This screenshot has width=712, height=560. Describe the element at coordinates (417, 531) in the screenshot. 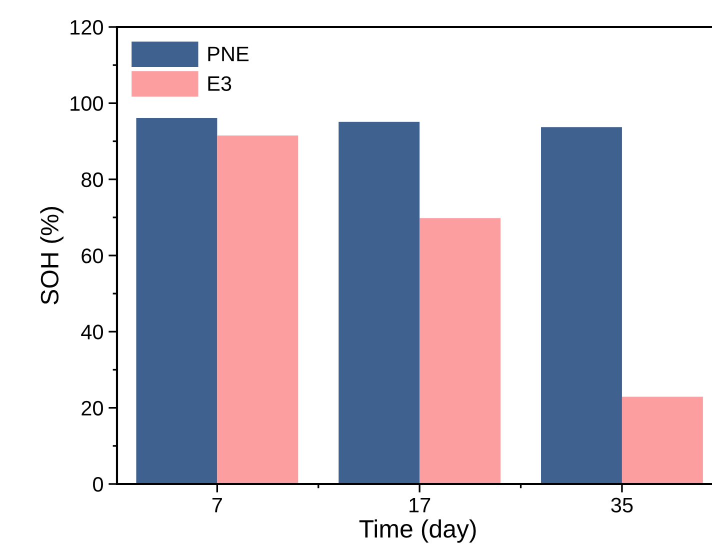

I see `x-axis-title: Time (day)` at that location.